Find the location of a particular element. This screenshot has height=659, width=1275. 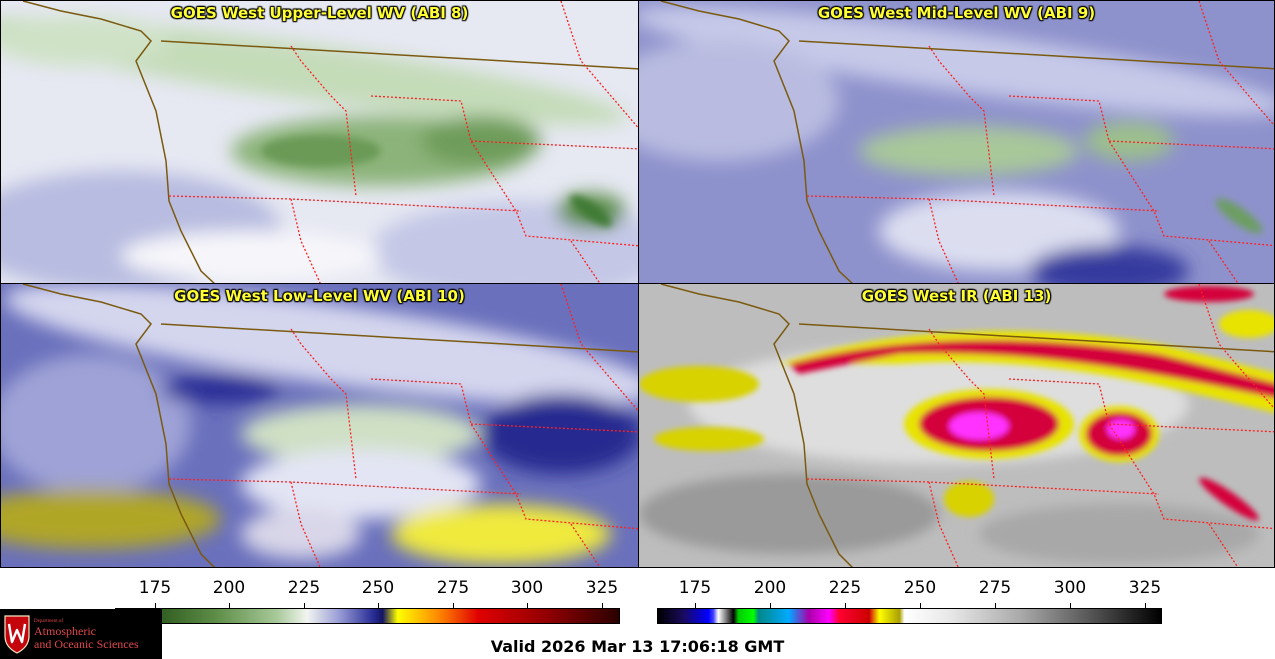

panel-title: GOES West IR (ABI 13) is located at coordinates (956, 296).